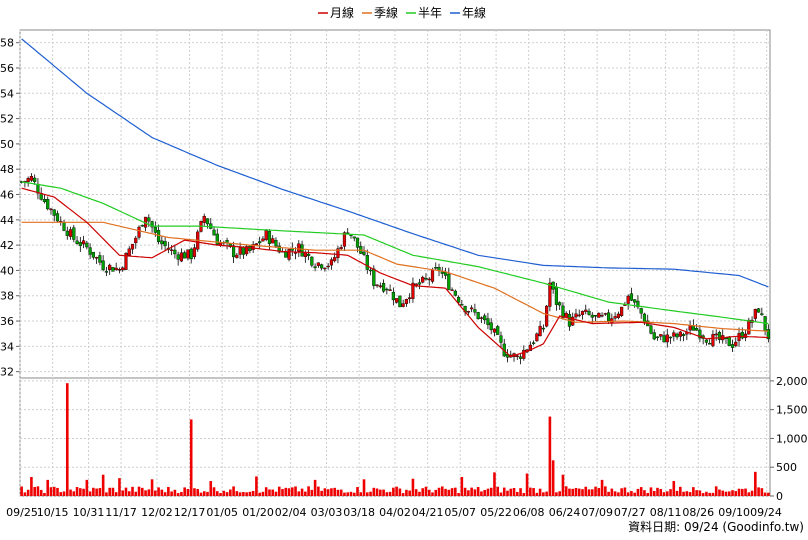 The image size is (808, 540). I want to click on x-tick-label: 01/20, so click(258, 512).